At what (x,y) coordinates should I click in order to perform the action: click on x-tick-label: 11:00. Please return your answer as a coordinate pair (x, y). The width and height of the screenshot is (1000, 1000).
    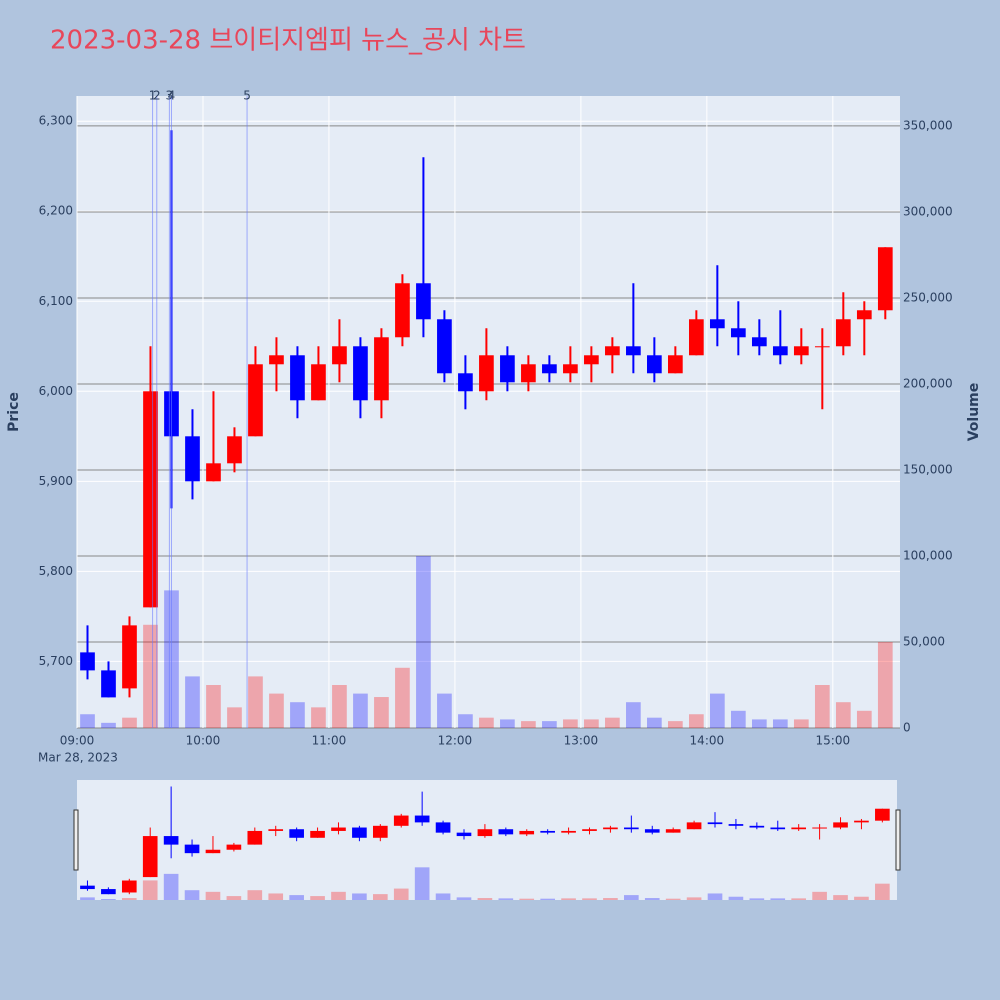
    Looking at the image, I should click on (329, 741).